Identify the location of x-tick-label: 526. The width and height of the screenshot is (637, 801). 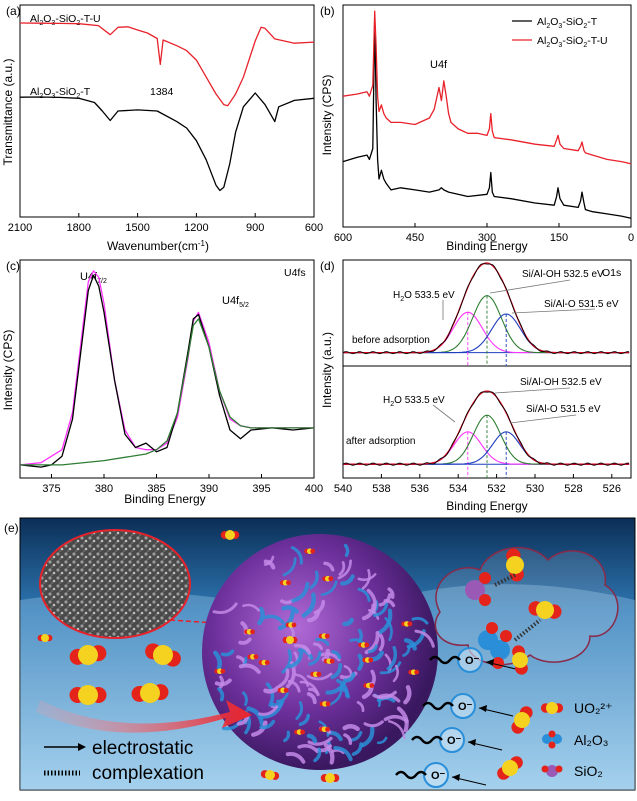
(612, 489).